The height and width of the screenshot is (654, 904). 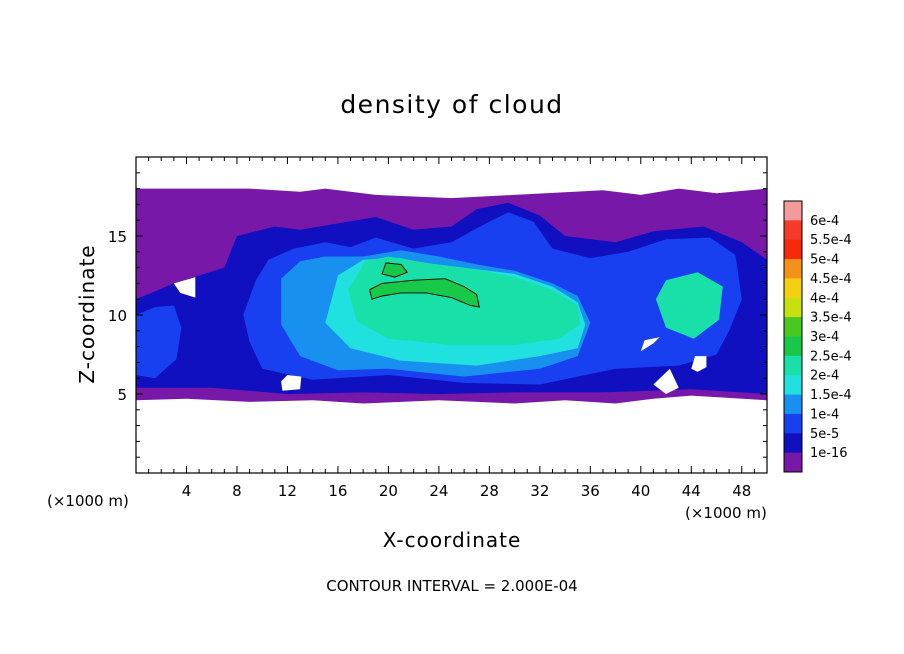 What do you see at coordinates (691, 491) in the screenshot?
I see `x-tick-label-44: 44` at bounding box center [691, 491].